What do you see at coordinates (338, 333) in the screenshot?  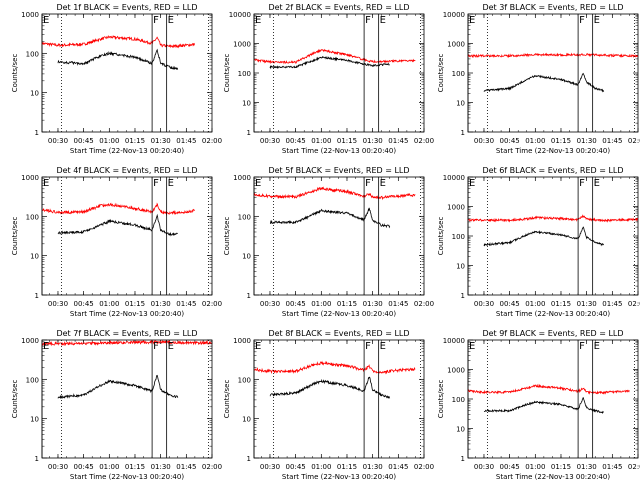 I see `chart-title: Det 8f BLACK = Events, RED = LLD` at bounding box center [338, 333].